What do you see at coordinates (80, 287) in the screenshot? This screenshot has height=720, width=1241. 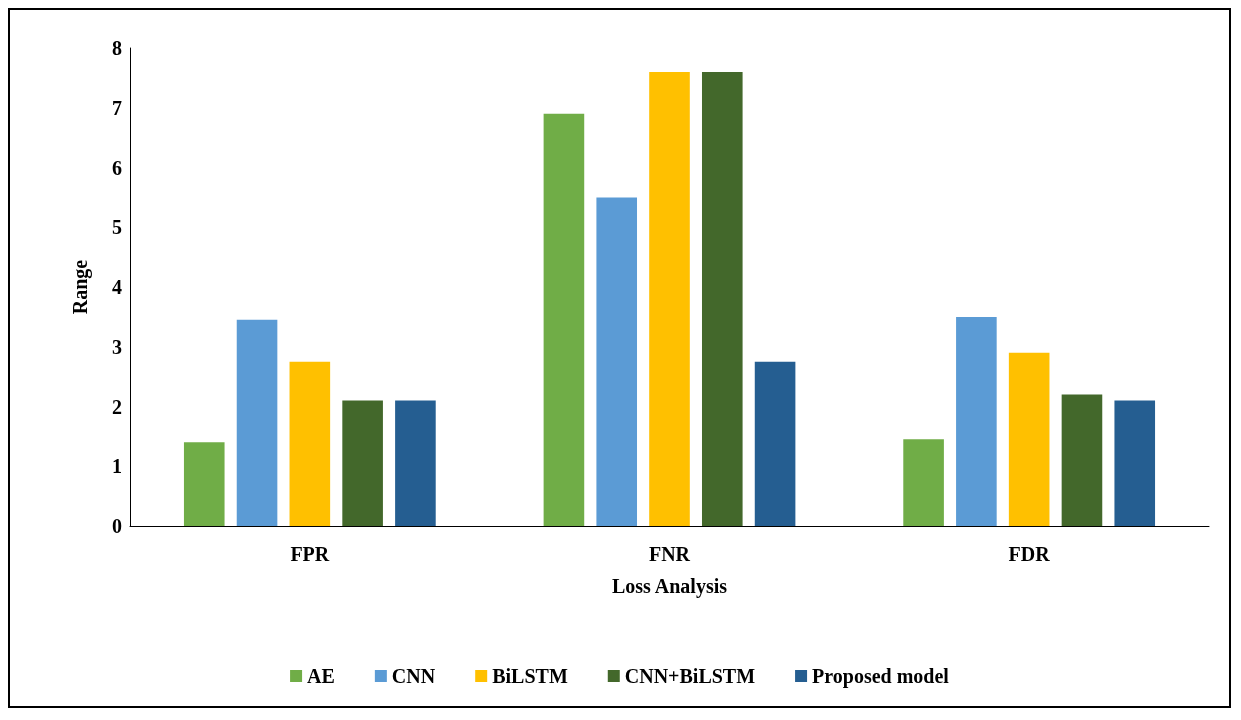 I see `y-axis-title: Range` at bounding box center [80, 287].